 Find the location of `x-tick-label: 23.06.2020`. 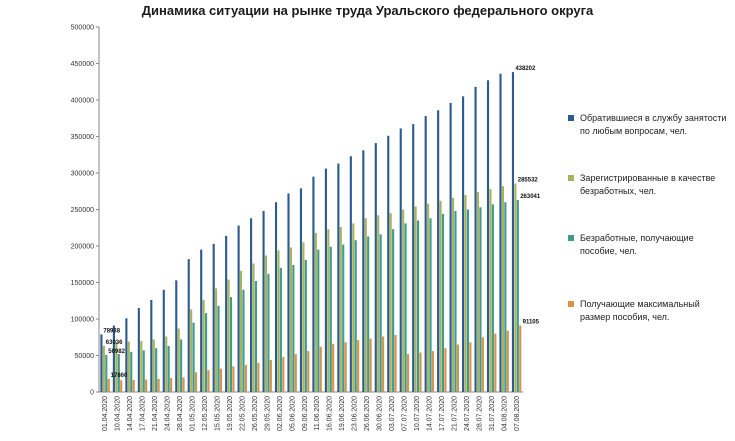

x-tick-label: 23.06.2020 is located at coordinates (355, 413).